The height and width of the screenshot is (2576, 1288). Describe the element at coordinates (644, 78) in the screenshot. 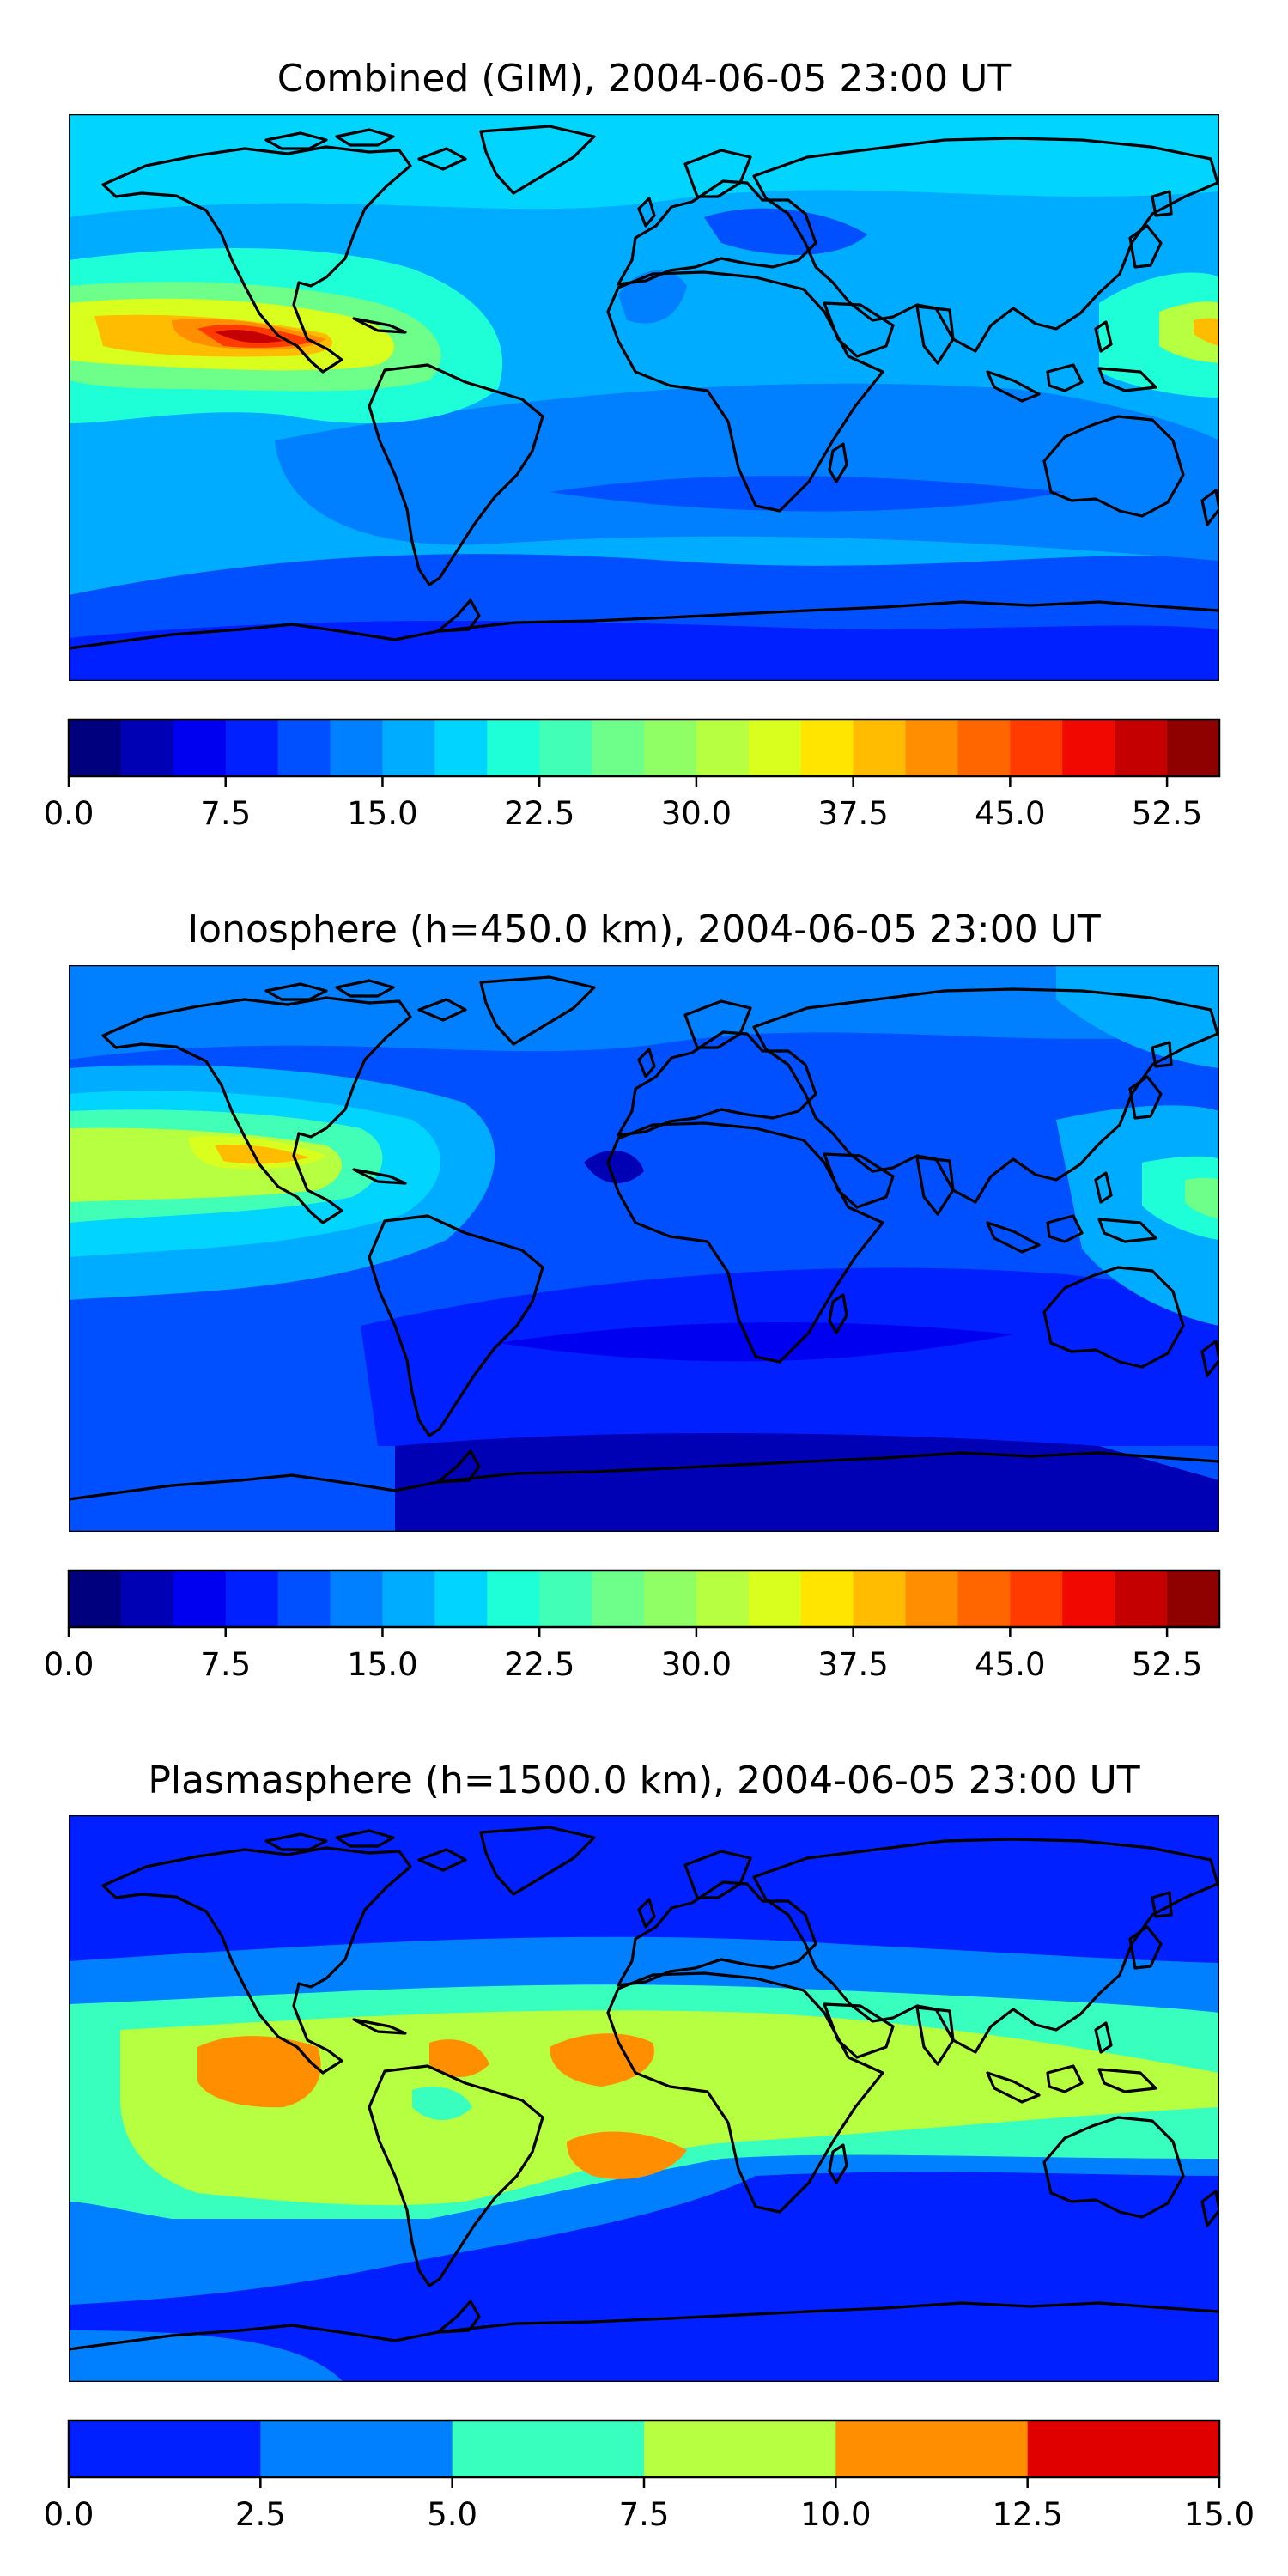

I see `panel-title: Combined (GIM), 2004-06-05 23:00 UT` at that location.